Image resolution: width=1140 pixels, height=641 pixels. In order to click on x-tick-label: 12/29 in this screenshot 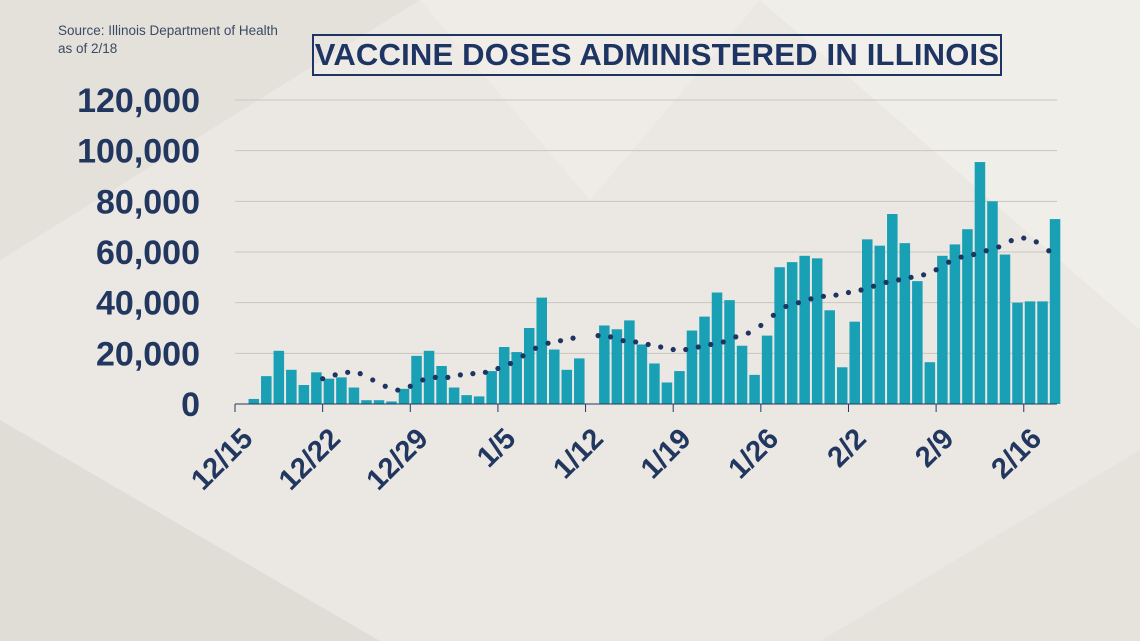, I will do `click(398, 460)`.